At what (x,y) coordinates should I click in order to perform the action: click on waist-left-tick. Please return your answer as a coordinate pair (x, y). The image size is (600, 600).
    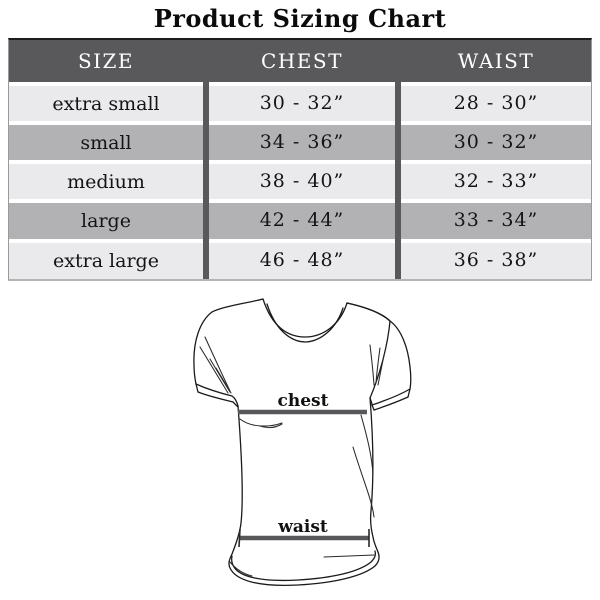
    Looking at the image, I should click on (239, 538).